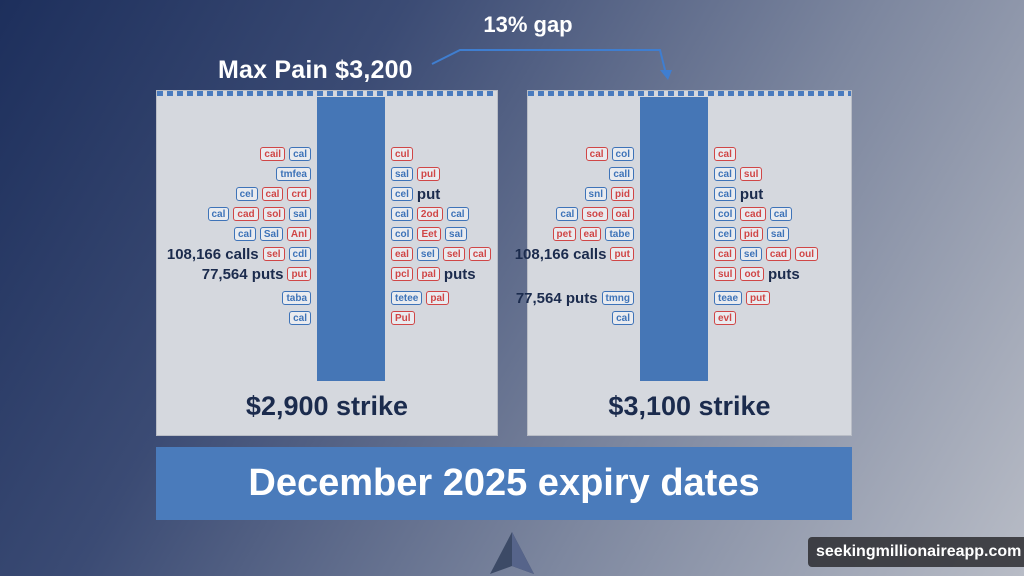  What do you see at coordinates (528, 24) in the screenshot?
I see `gap-label: 13% gap` at bounding box center [528, 24].